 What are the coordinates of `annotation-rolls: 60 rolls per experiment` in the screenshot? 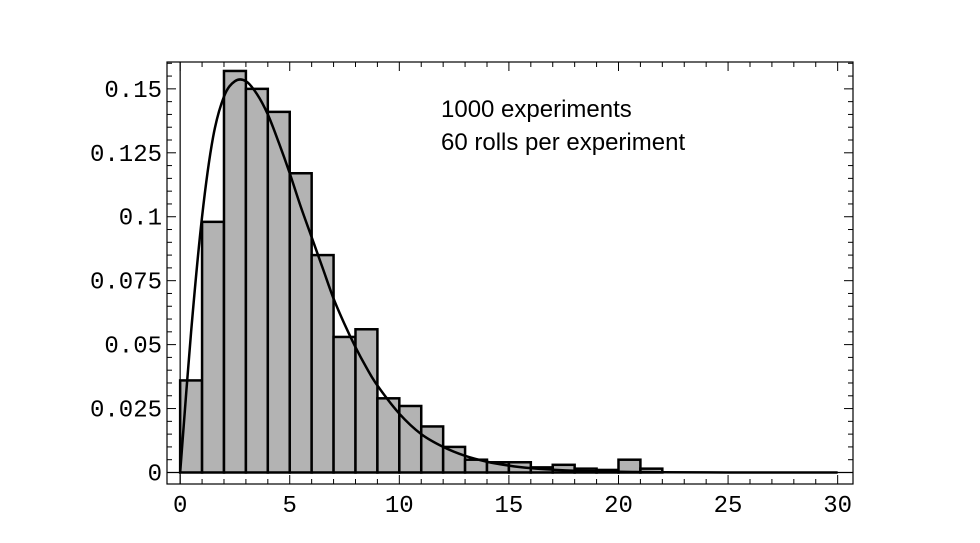 It's located at (563, 142).